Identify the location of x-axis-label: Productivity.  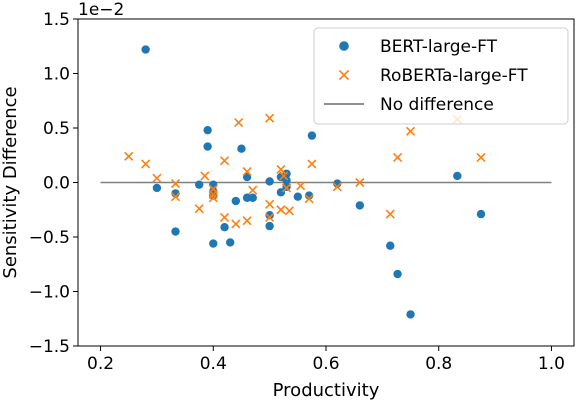
(326, 390).